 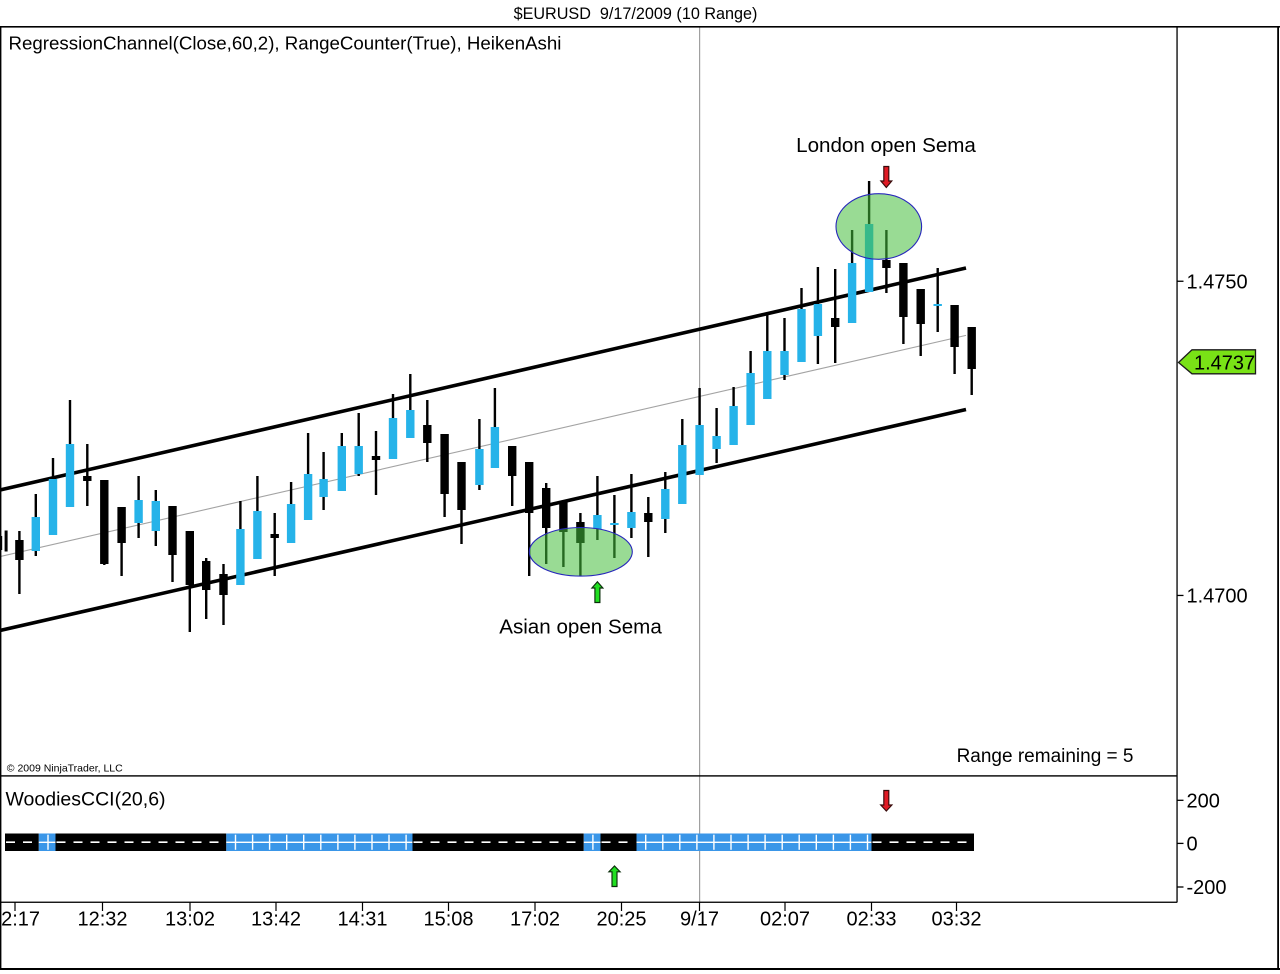 What do you see at coordinates (190, 920) in the screenshot?
I see `svg-text: 13:02` at bounding box center [190, 920].